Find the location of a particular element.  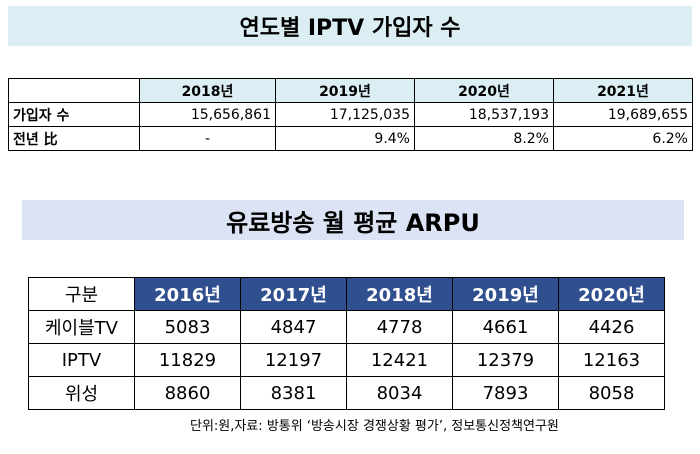

header-2021: 2021년 is located at coordinates (623, 90).